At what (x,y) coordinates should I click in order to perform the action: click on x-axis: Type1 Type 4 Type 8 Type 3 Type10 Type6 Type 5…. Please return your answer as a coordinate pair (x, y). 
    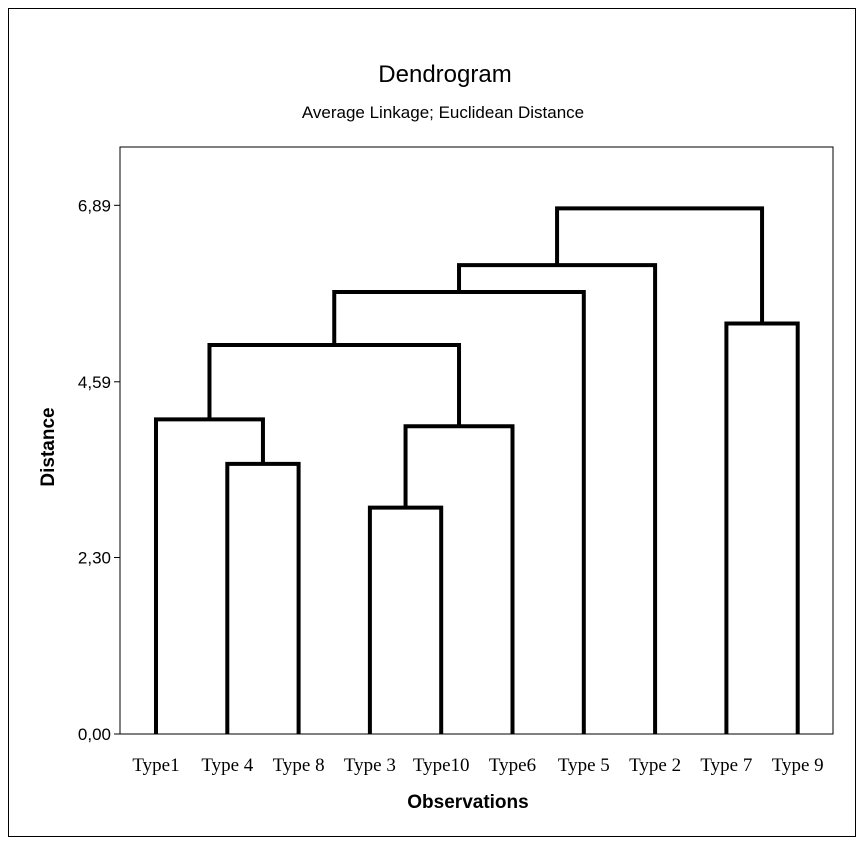
    Looking at the image, I should click on (477, 765).